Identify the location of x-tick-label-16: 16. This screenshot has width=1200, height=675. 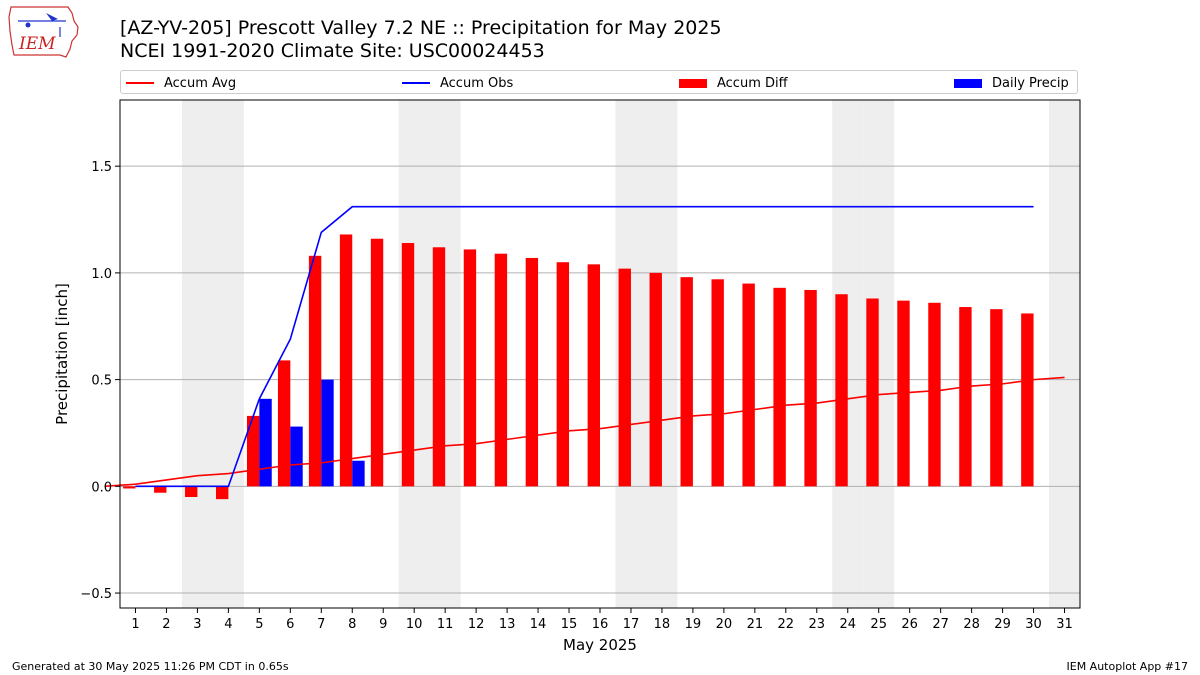
(600, 624).